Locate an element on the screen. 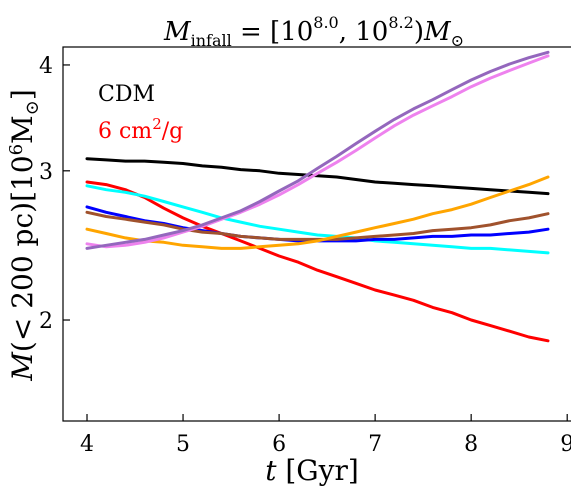 Image resolution: width=571 pixels, height=500 pixels. legend-entry-6cm2g: 6 cm2/g is located at coordinates (140, 129).